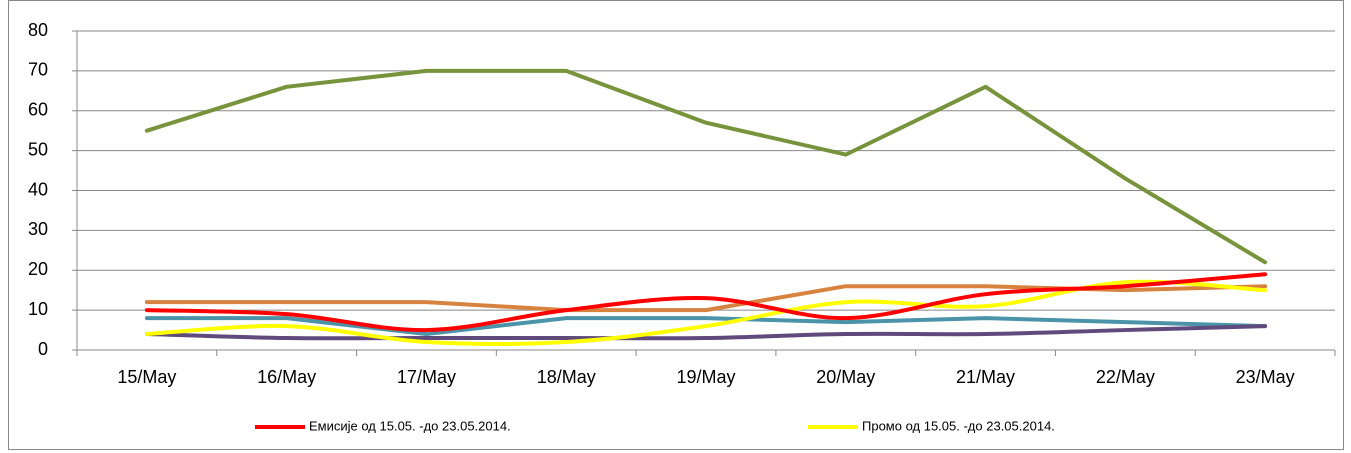 This screenshot has height=453, width=1351. What do you see at coordinates (38, 189) in the screenshot?
I see `y-tick-label: 40` at bounding box center [38, 189].